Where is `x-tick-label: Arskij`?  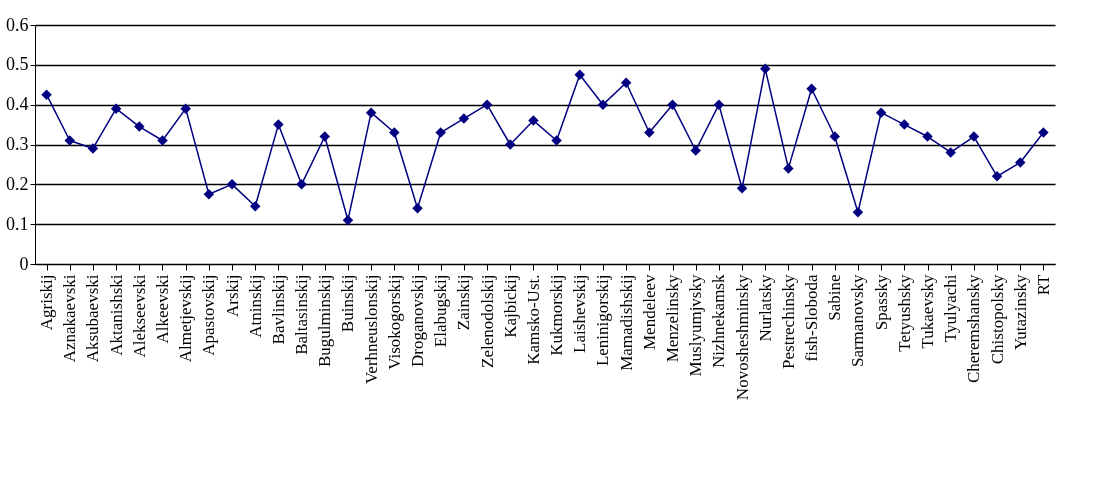
x-tick-label: Arskij is located at coordinates (232, 295).